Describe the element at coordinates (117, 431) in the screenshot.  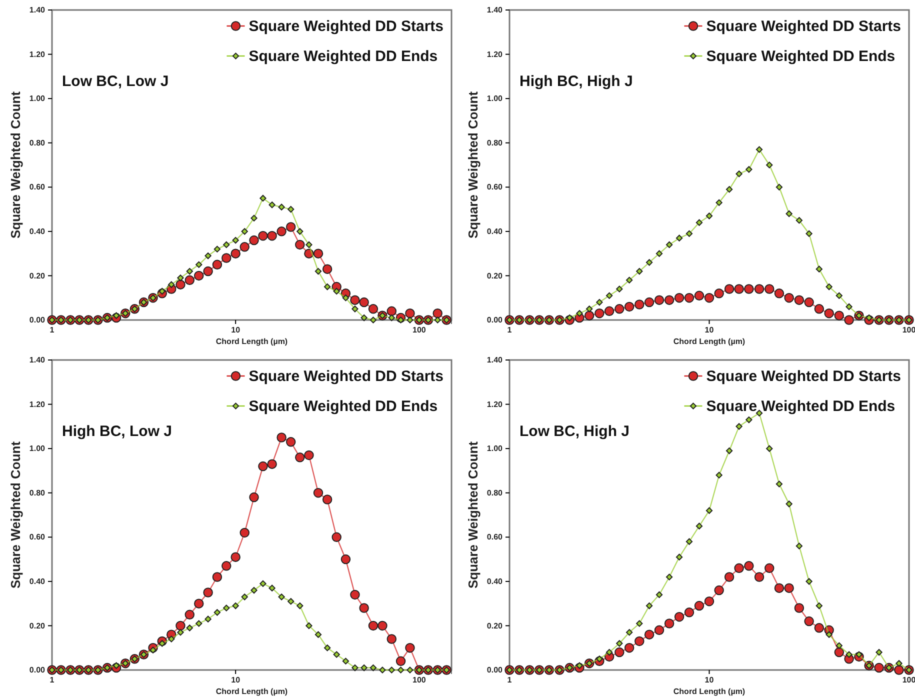
I see `text: High BC, Low J` at that location.